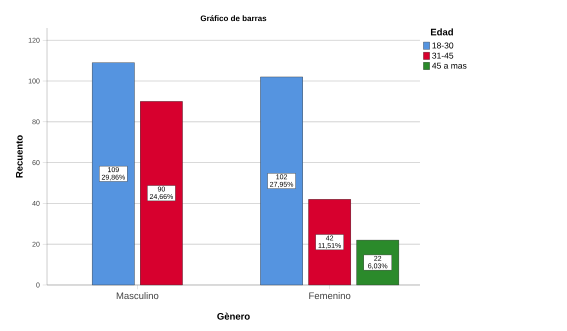 Image resolution: width=567 pixels, height=331 pixels. What do you see at coordinates (19, 156) in the screenshot?
I see `y-axis-title: Recuento` at bounding box center [19, 156].